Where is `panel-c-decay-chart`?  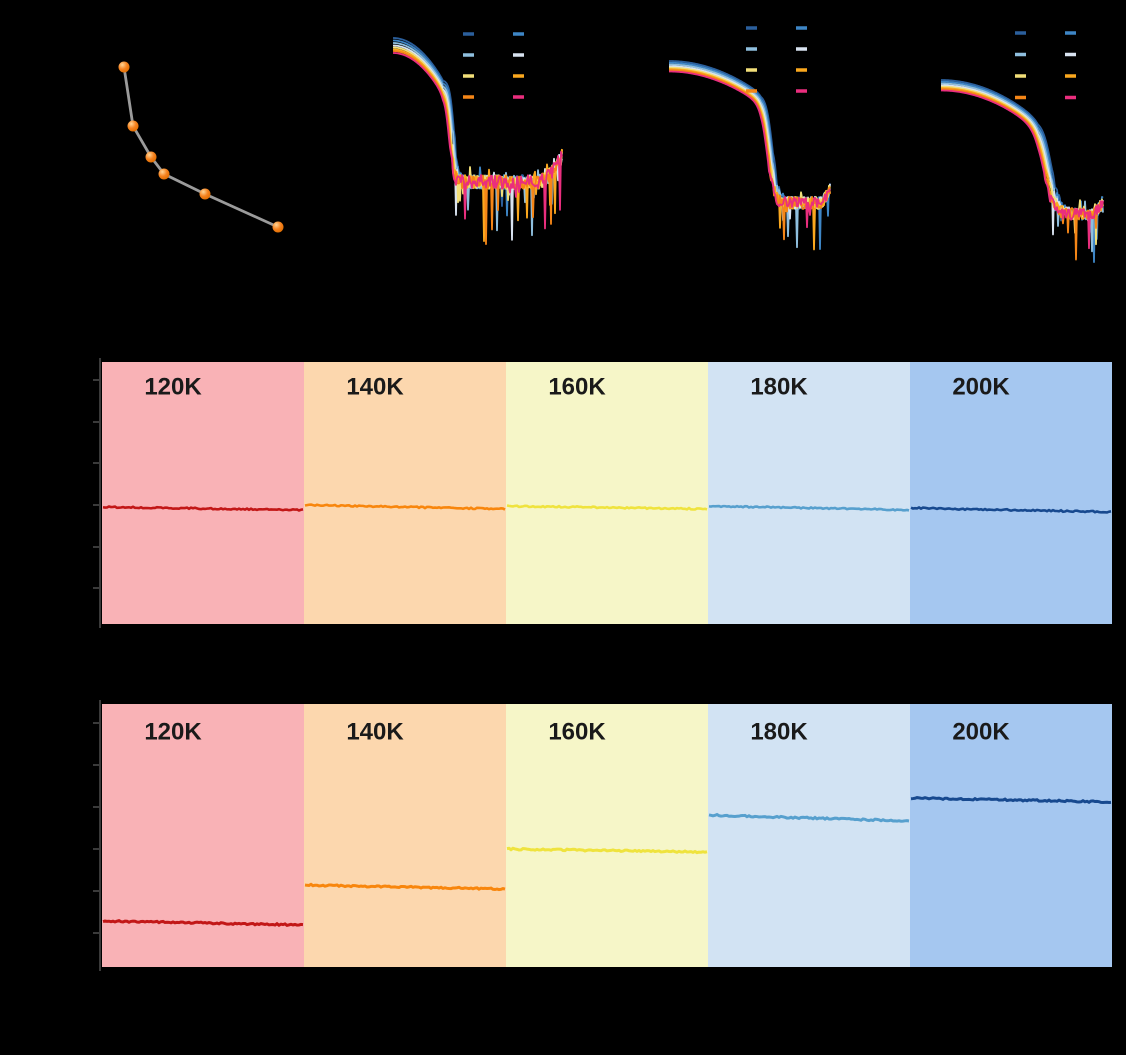
panel-c-decay-chart is located at coordinates (755, 146).